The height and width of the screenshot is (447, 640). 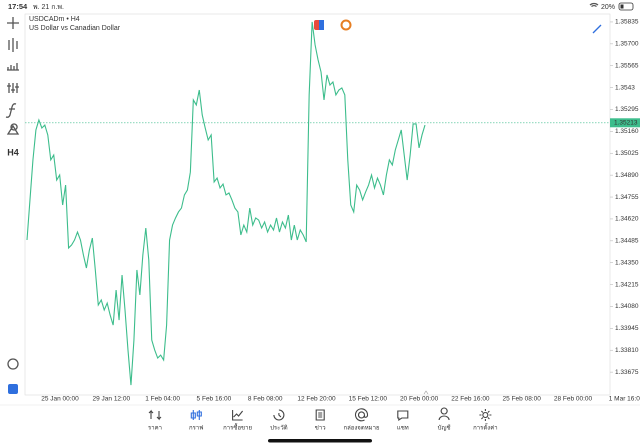 What do you see at coordinates (485, 427) in the screenshot?
I see `nav-label: การตั้งค่า` at bounding box center [485, 427].